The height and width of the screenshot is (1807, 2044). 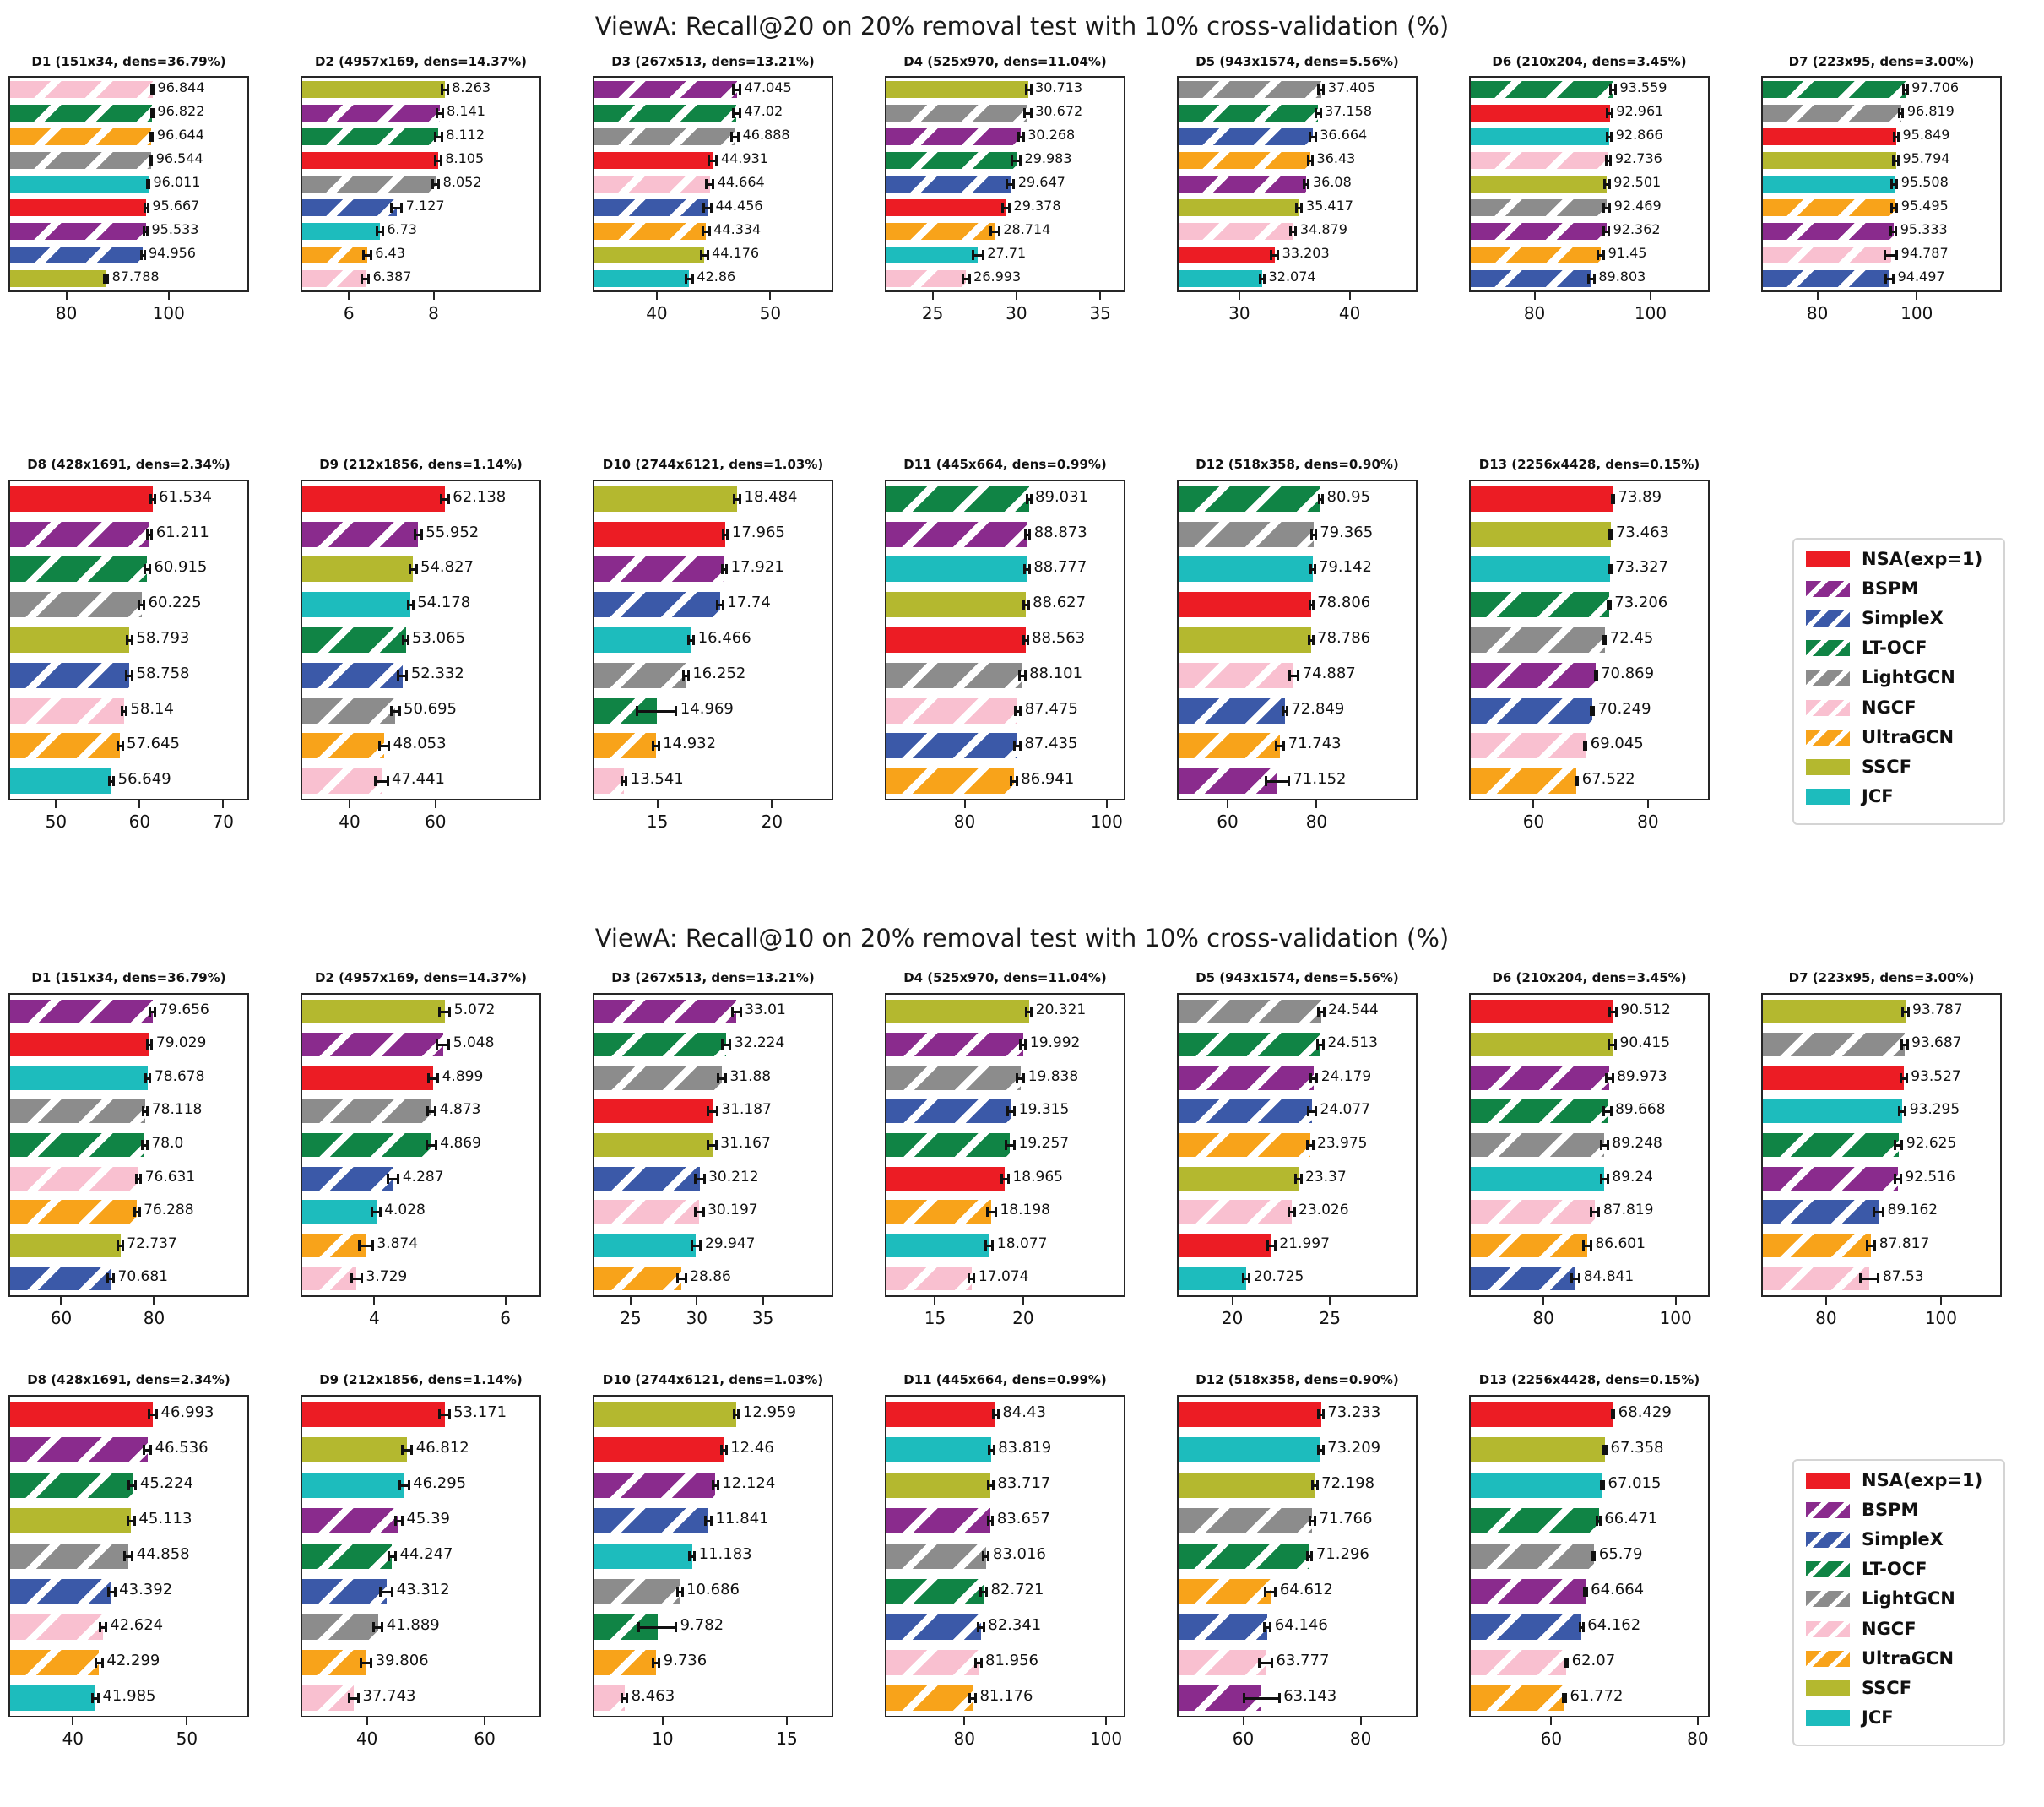 What do you see at coordinates (657, 313) in the screenshot?
I see `x-axis-tick-label: 40` at bounding box center [657, 313].